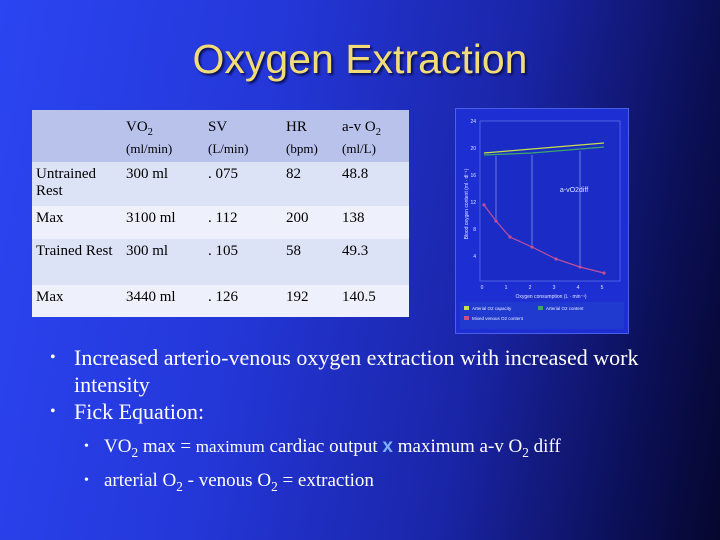 The height and width of the screenshot is (540, 720). I want to click on y-tick-label: 24, so click(473, 122).